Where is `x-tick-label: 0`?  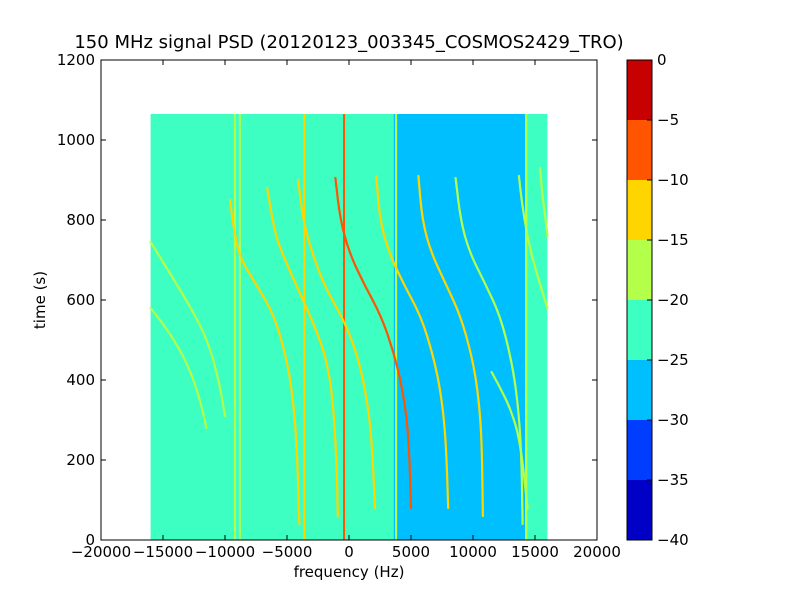
x-tick-label: 0 is located at coordinates (349, 552).